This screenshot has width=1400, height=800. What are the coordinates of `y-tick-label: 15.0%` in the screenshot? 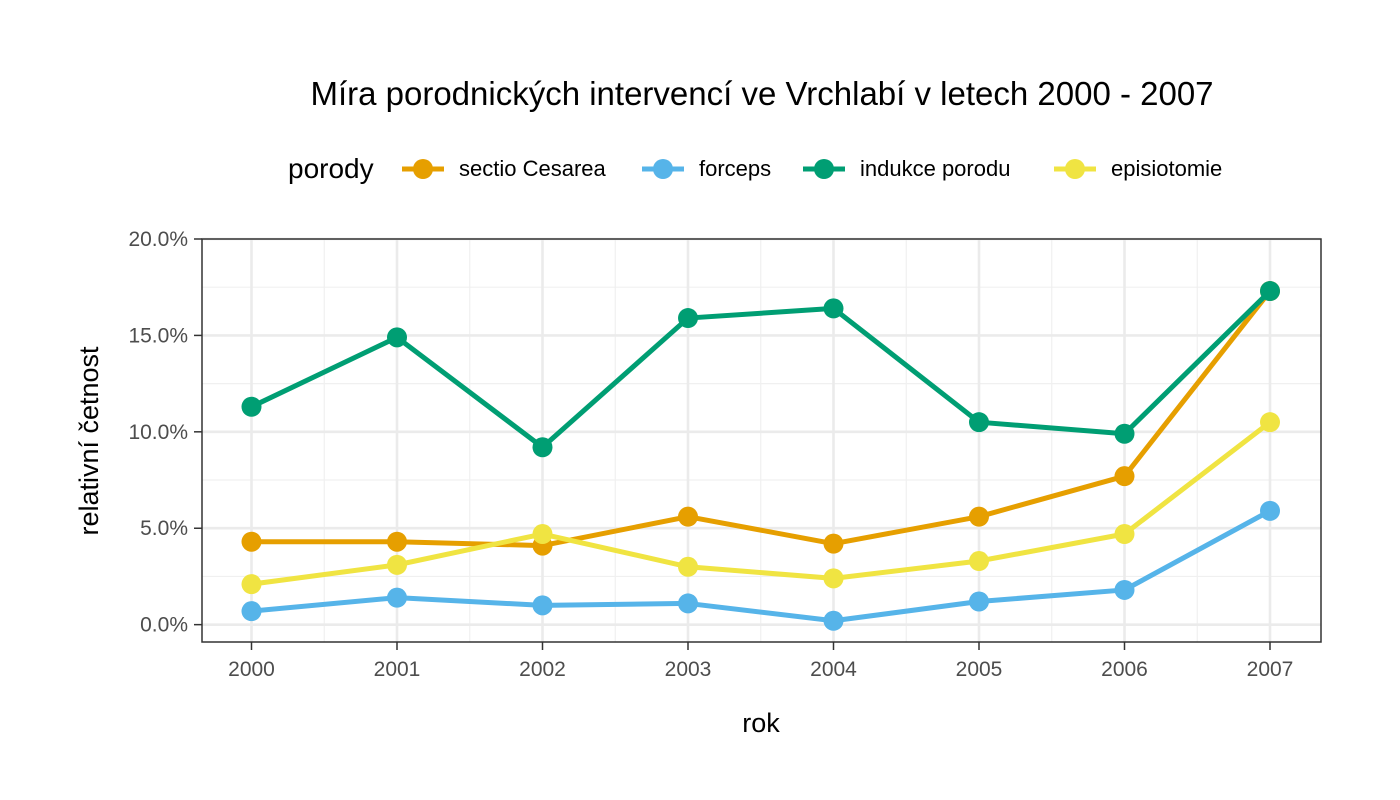 It's located at (158, 335).